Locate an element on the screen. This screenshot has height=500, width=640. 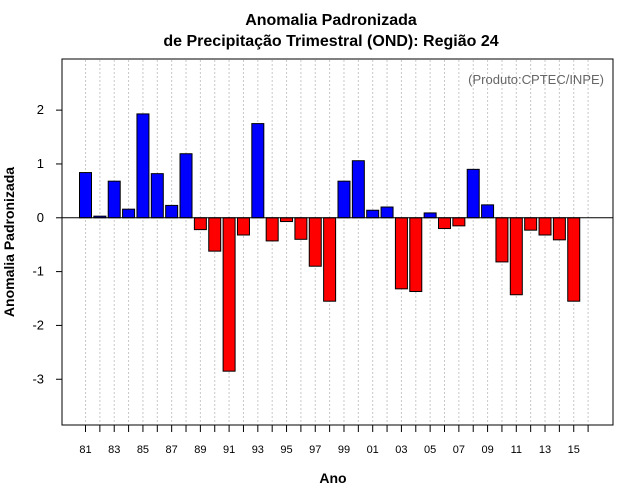
y-tick-label: -1 is located at coordinates (38, 271).